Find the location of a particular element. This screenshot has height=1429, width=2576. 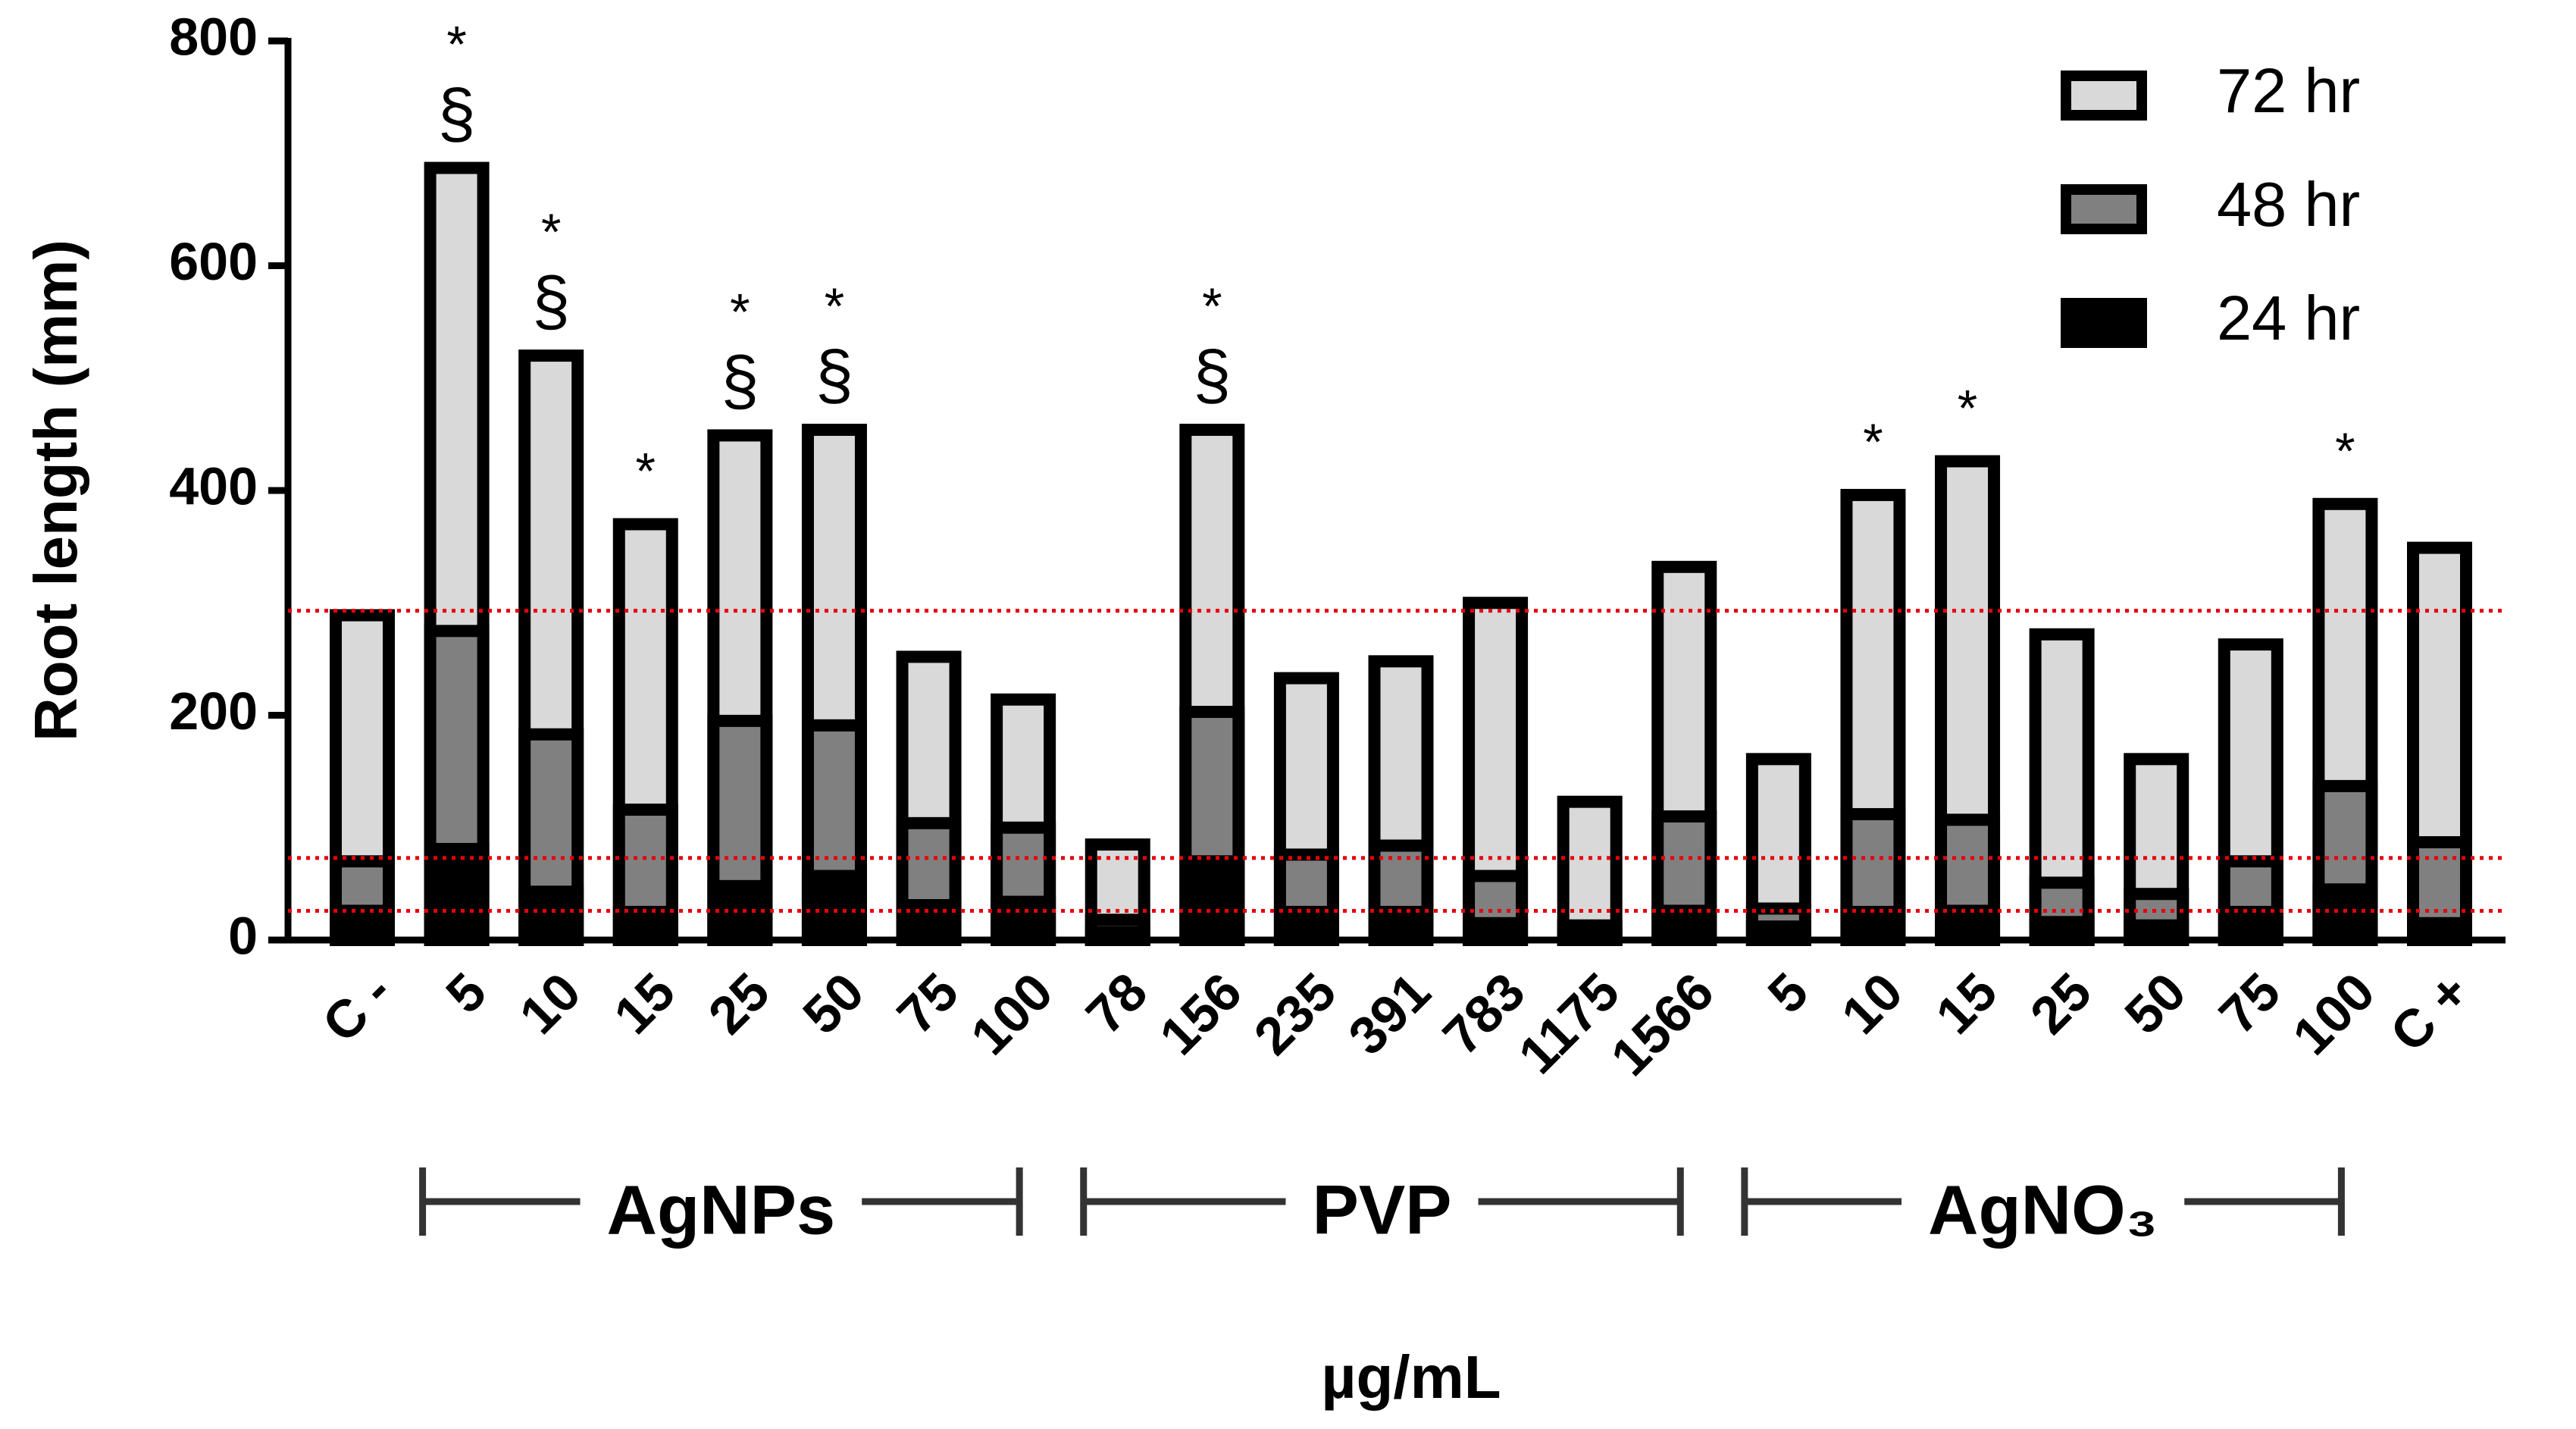

x-tick-label: 1175 is located at coordinates (1569, 1024).